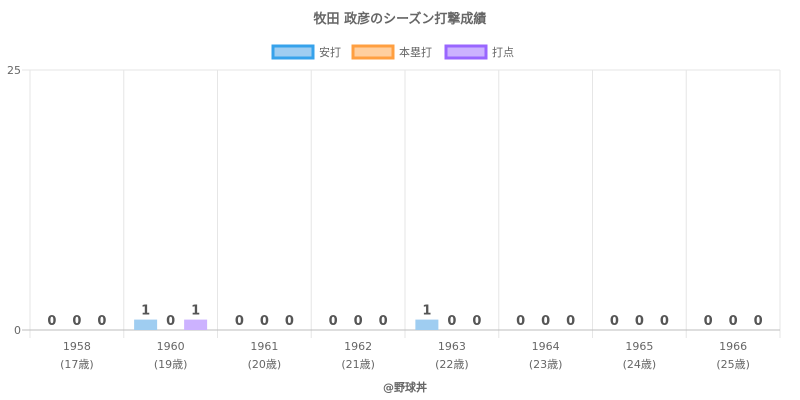 The image size is (800, 400). I want to click on x-tick-label: 1960, so click(171, 346).